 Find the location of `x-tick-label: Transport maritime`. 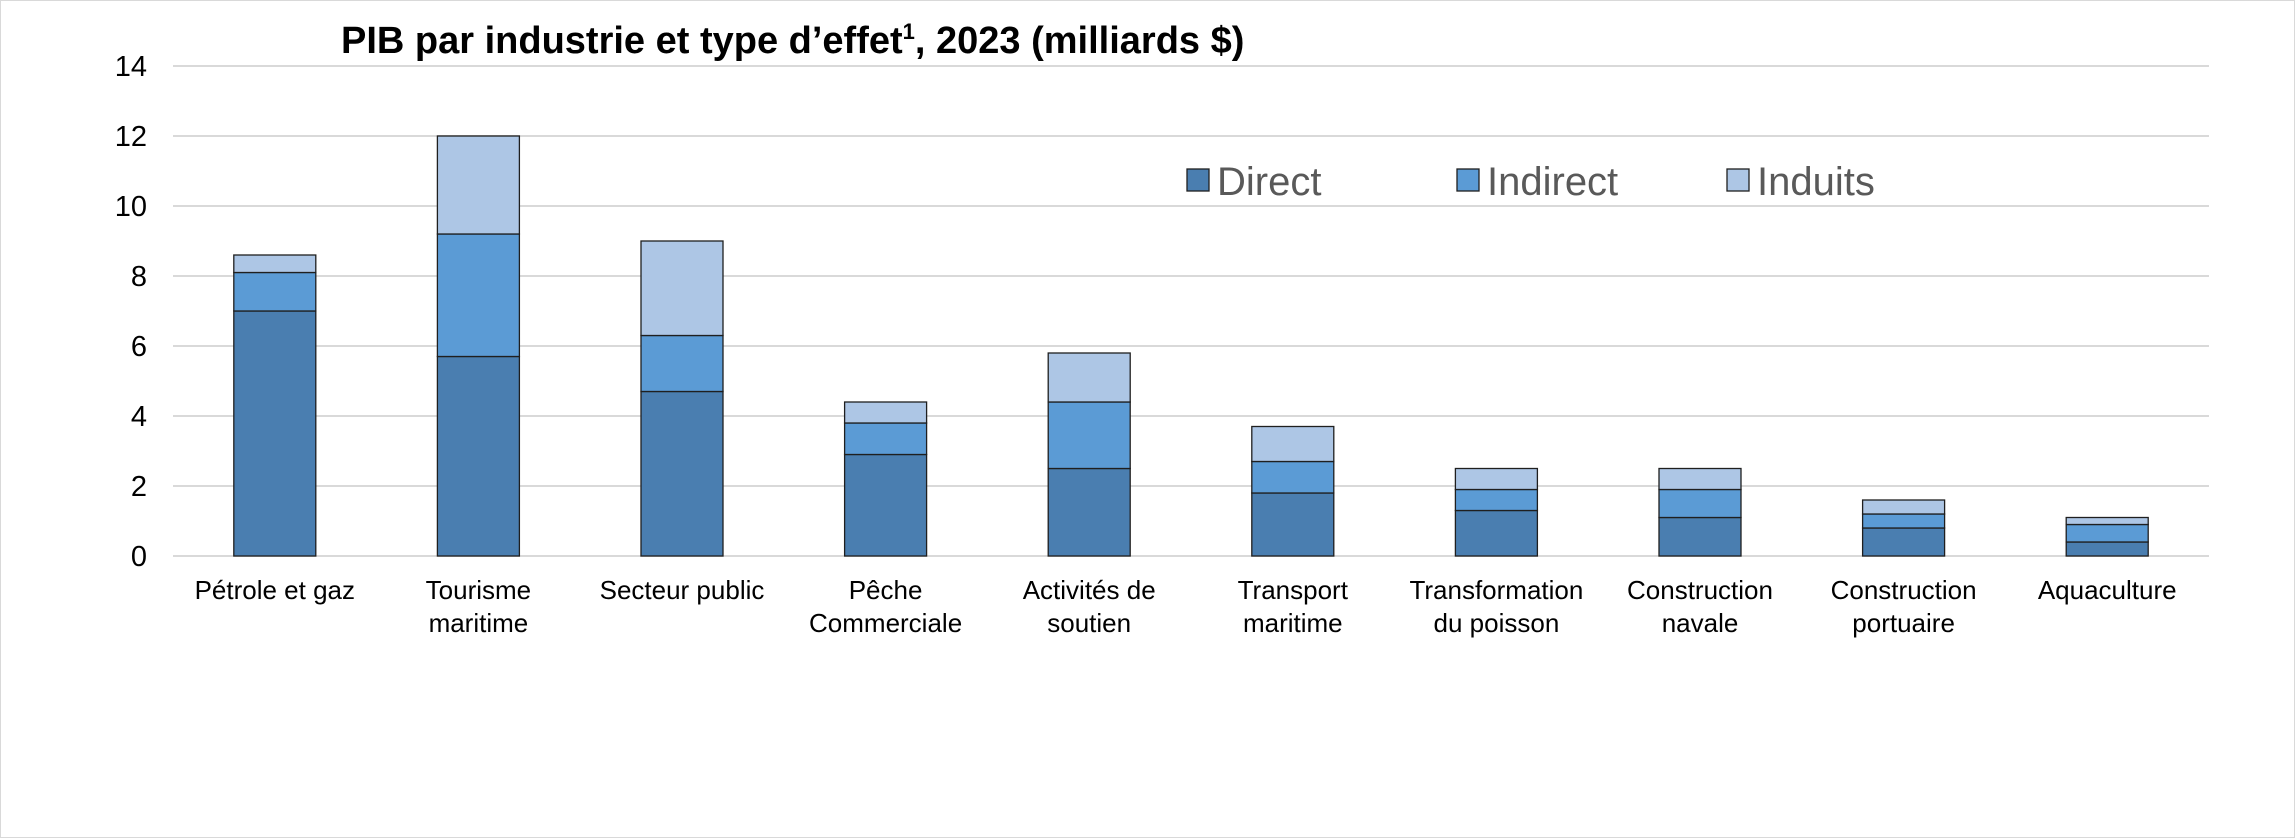

x-tick-label: Transport maritime is located at coordinates (1293, 606).